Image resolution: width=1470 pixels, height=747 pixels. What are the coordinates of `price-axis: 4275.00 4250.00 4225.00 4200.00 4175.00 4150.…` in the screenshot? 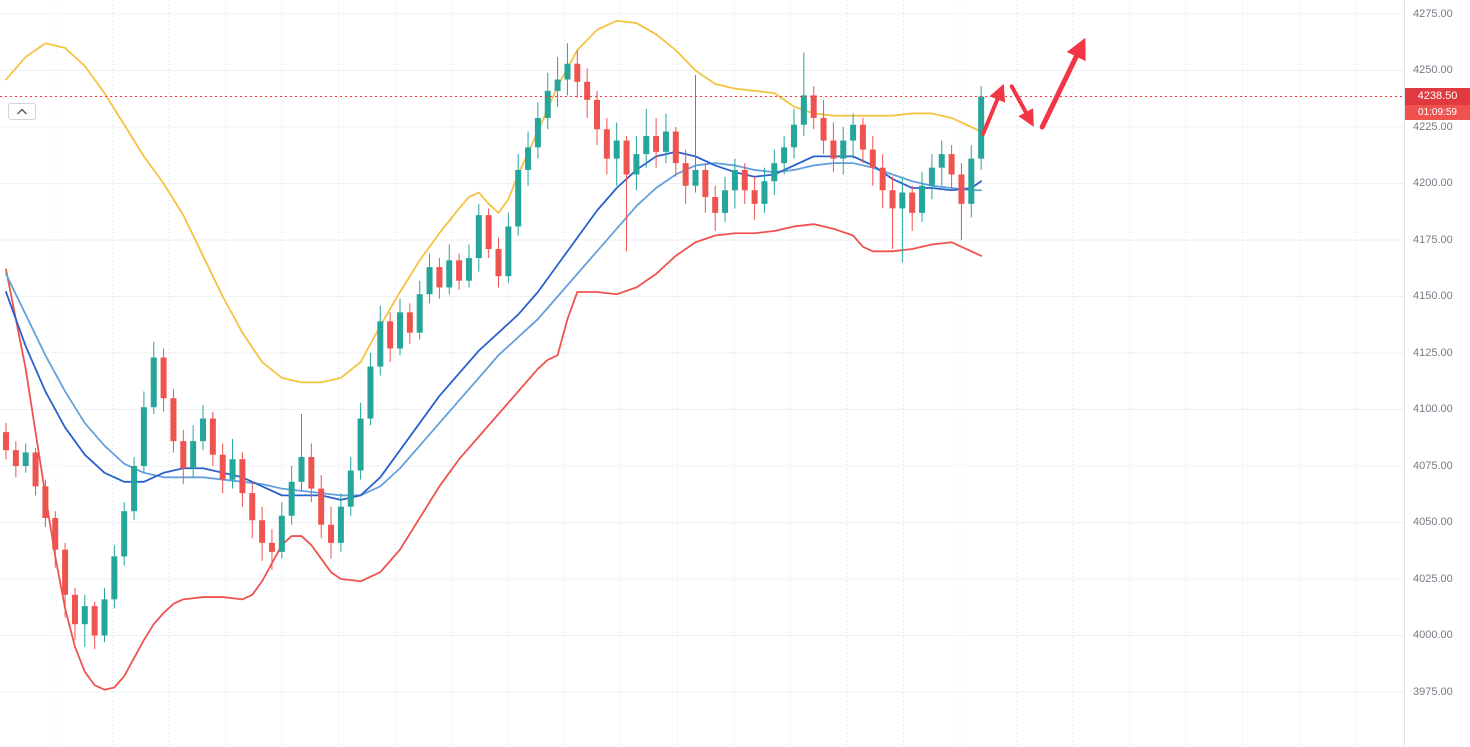 It's located at (1437, 373).